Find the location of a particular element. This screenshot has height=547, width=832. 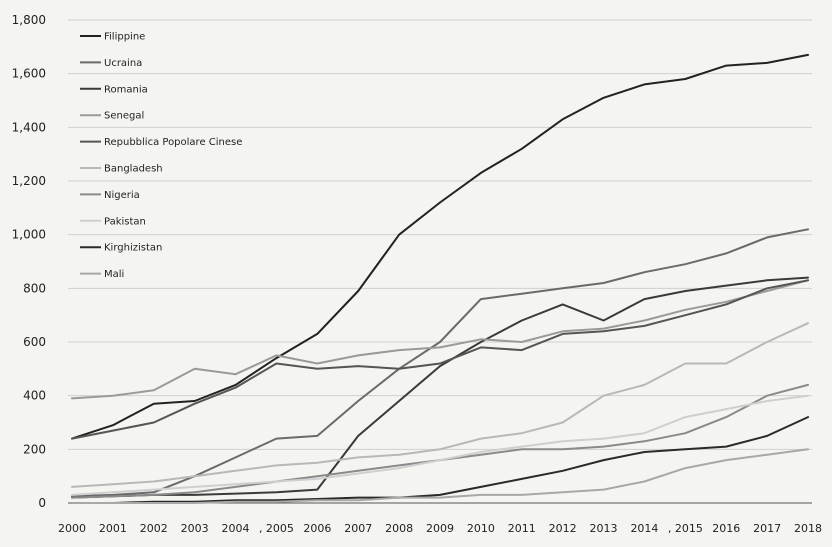

x-tick-label: , 2015 is located at coordinates (685, 528).